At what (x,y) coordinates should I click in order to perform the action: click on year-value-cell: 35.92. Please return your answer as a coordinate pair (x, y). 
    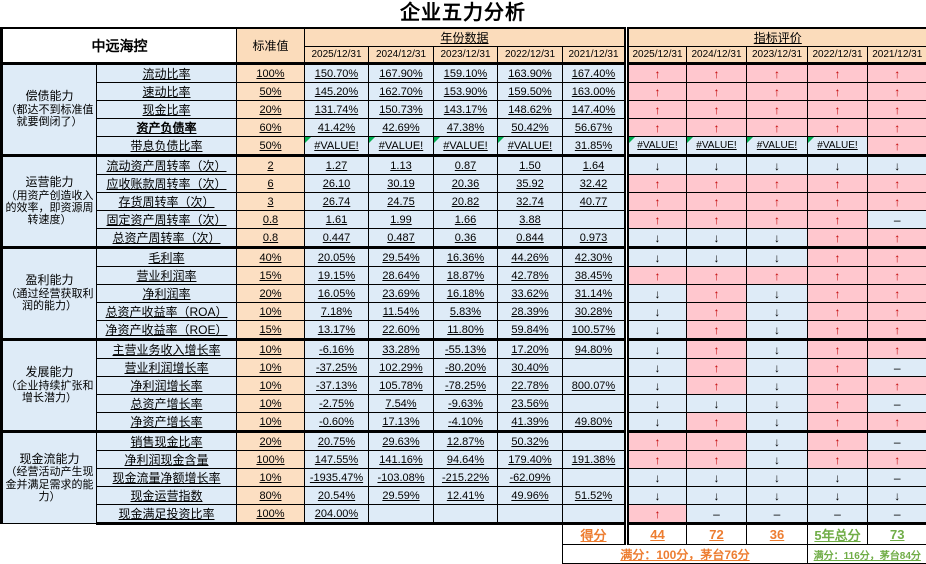
    Looking at the image, I should click on (530, 184).